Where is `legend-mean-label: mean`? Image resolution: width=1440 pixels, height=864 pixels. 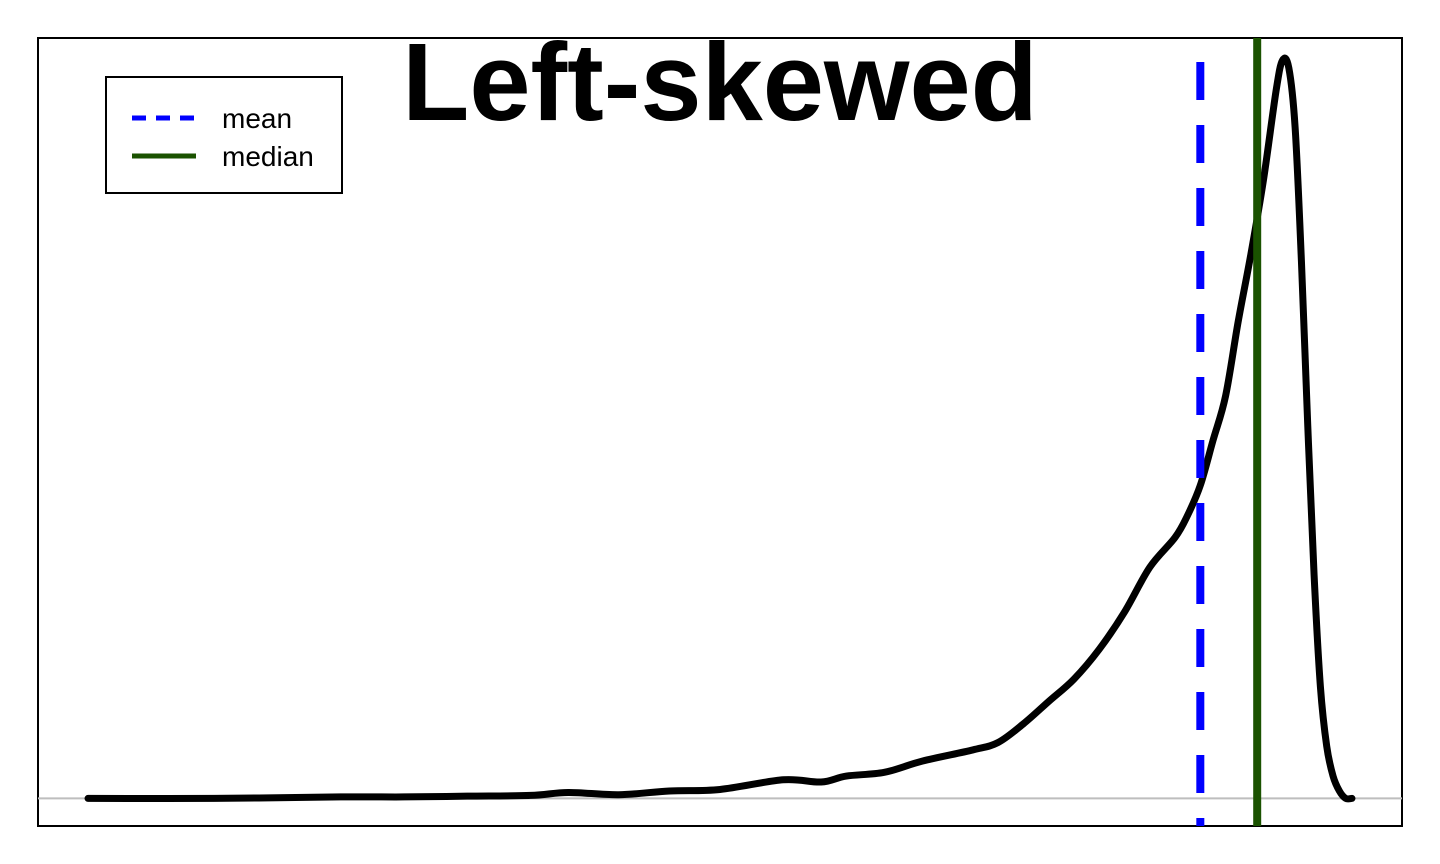
legend-mean-label: mean is located at coordinates (257, 118).